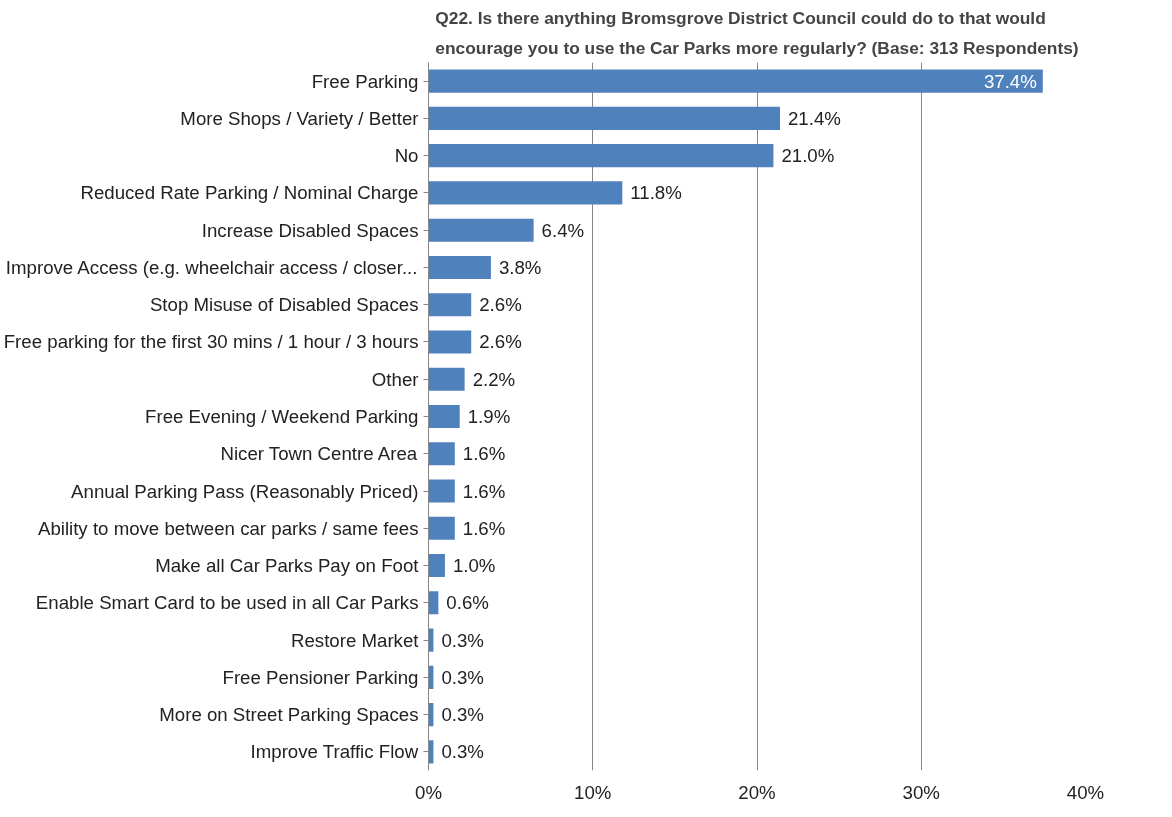  Describe the element at coordinates (287, 566) in the screenshot. I see `y-tick-label: Make all Car Parks Pay on Foot` at that location.